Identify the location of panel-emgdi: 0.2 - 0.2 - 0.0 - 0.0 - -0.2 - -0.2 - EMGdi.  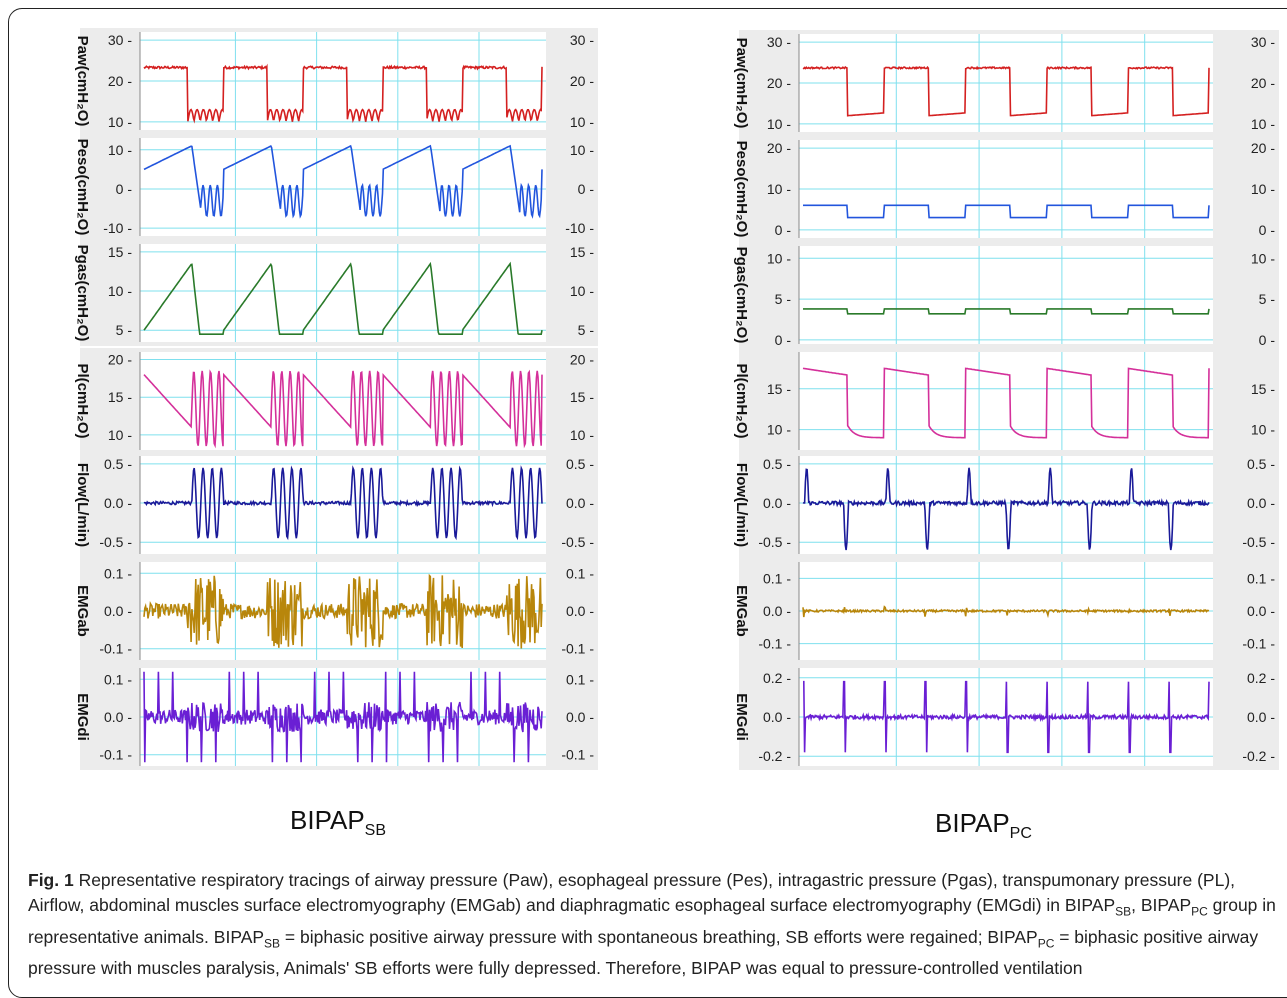
(1006, 717).